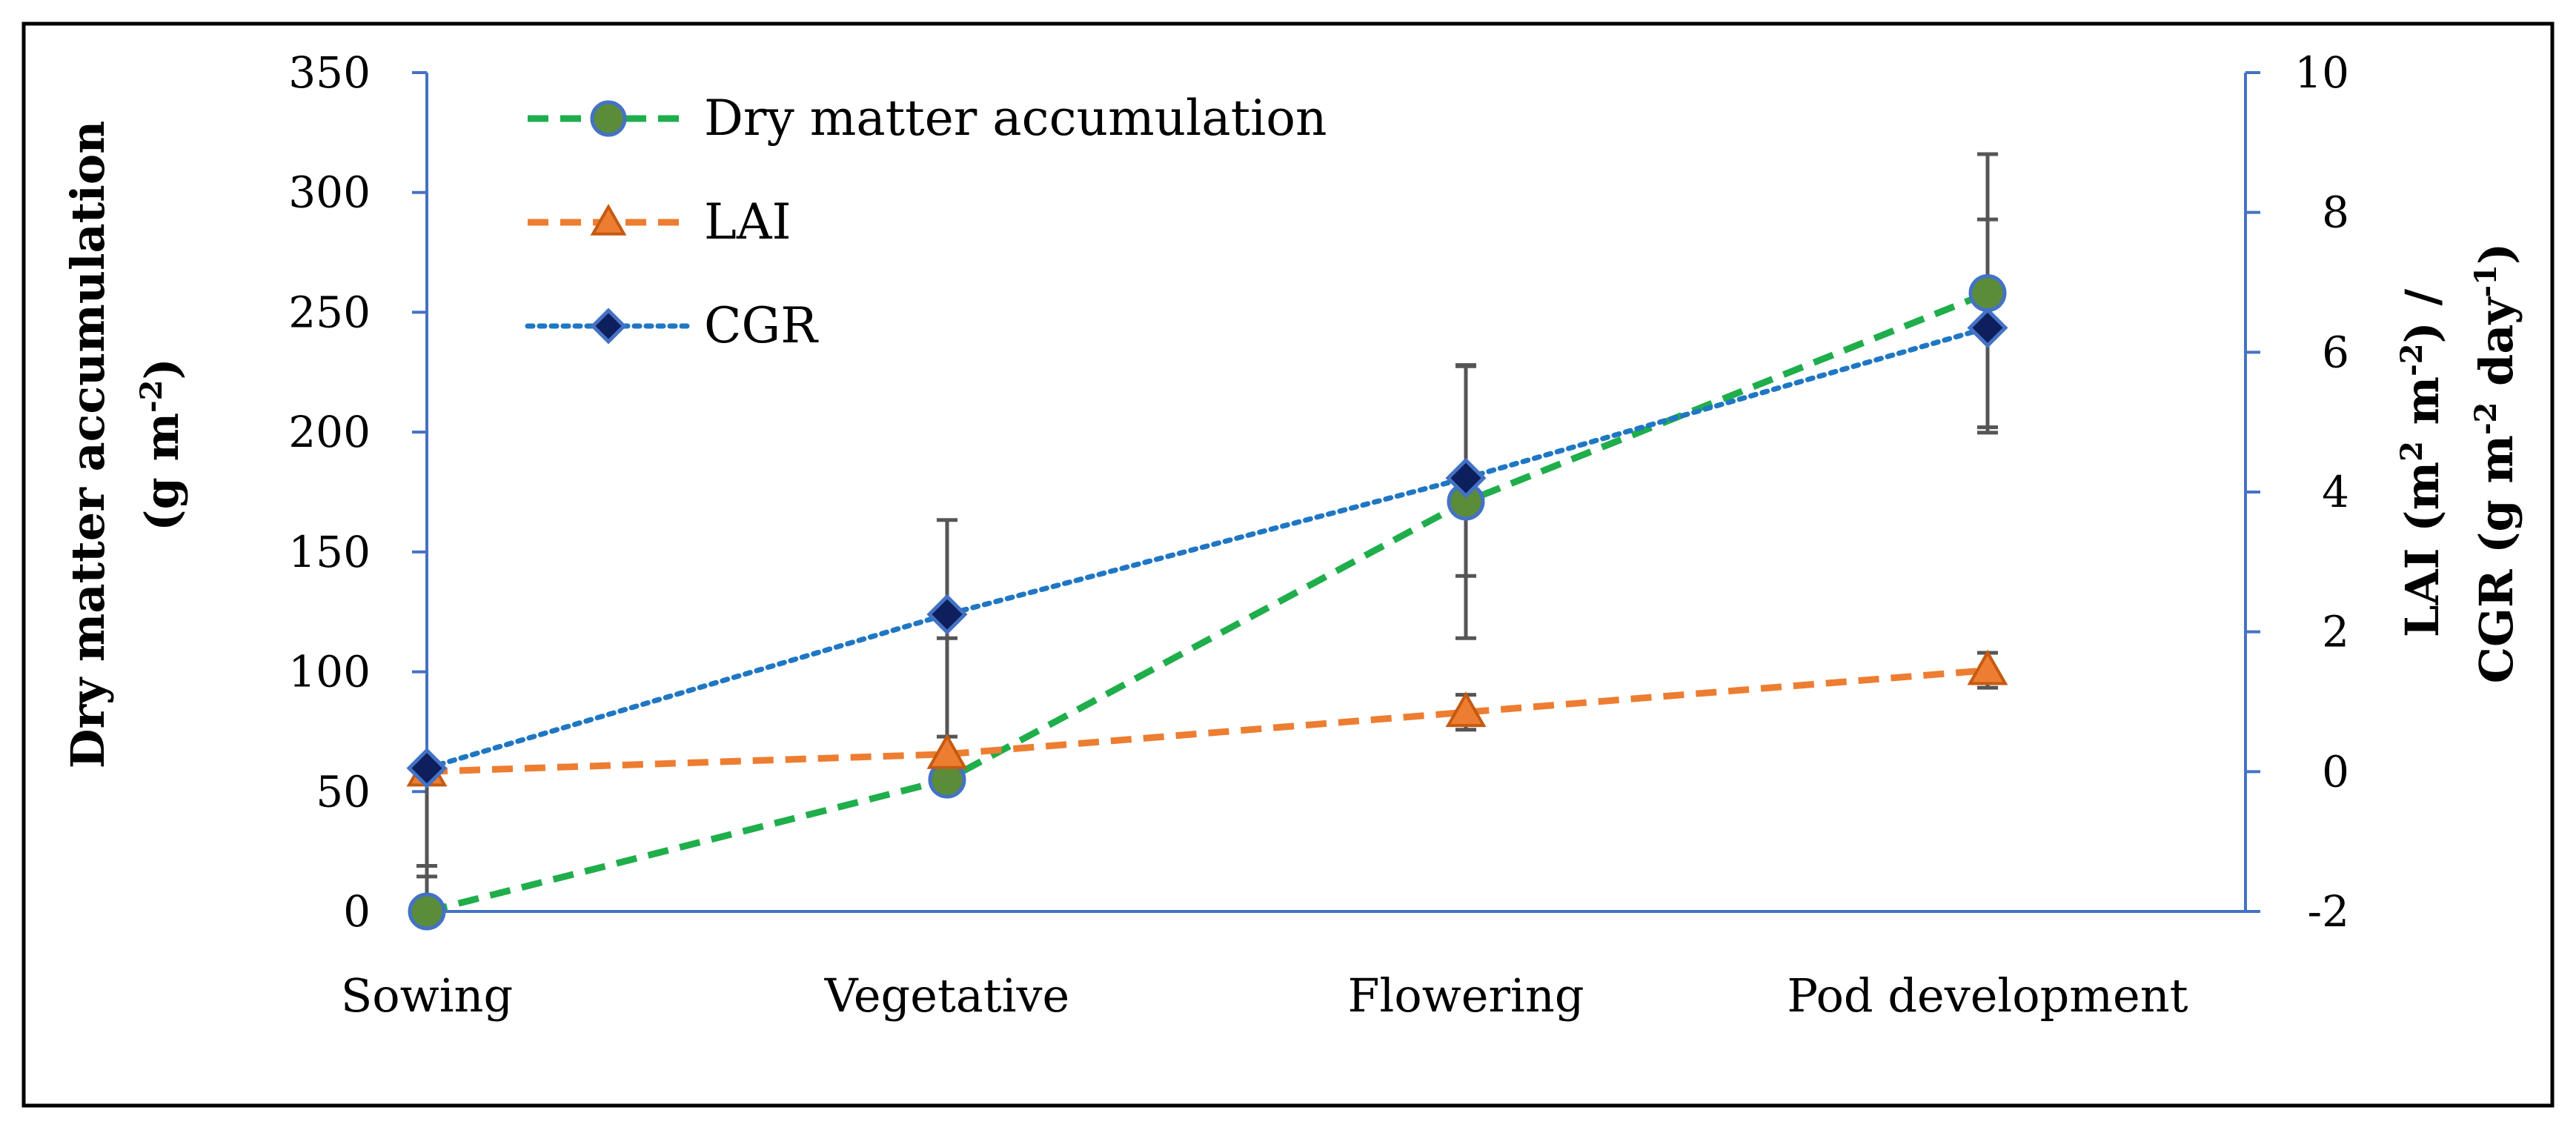  What do you see at coordinates (608, 326) in the screenshot?
I see `legend-swatch-marker-cgr` at bounding box center [608, 326].